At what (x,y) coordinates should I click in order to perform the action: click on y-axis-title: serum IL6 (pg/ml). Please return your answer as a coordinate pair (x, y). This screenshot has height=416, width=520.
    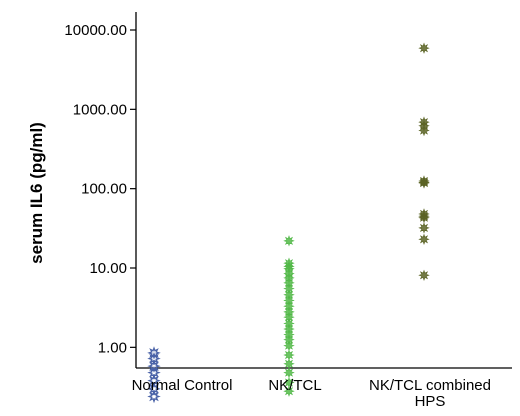
    Looking at the image, I should click on (36, 193).